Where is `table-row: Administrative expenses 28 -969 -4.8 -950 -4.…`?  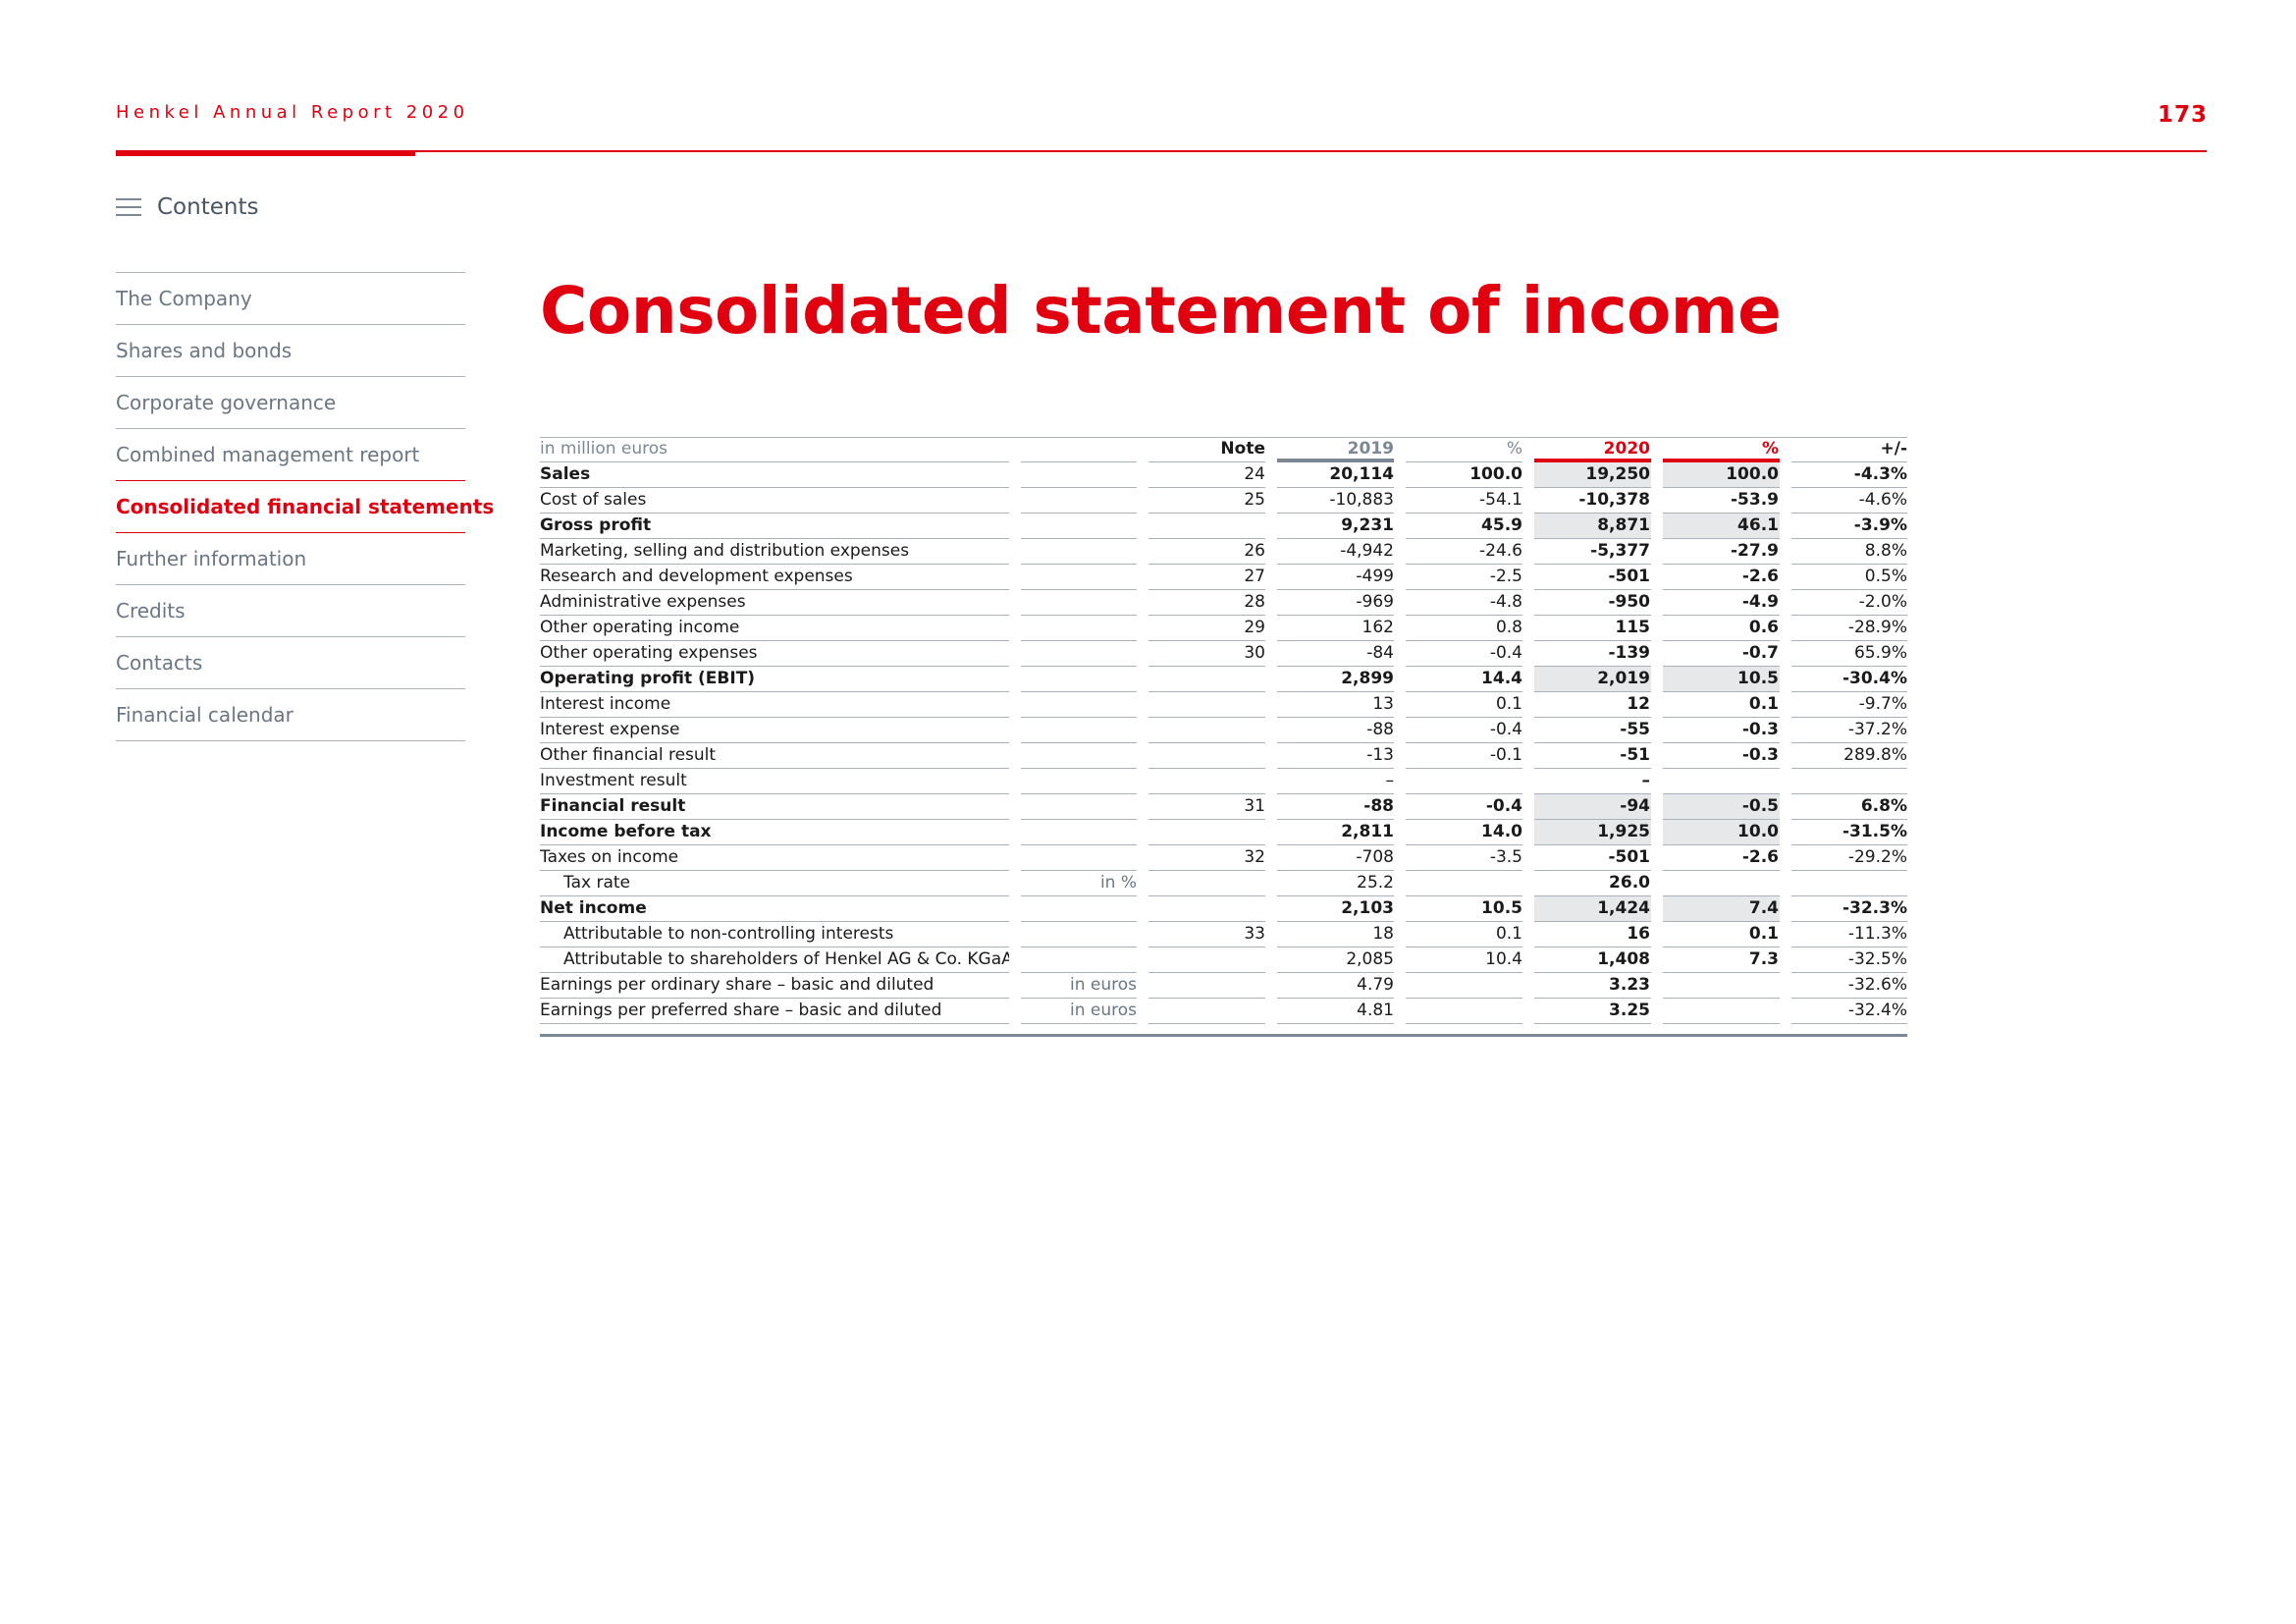
table-row: Administrative expenses 28 -969 -4.8 -950 -4.… is located at coordinates (1223, 603).